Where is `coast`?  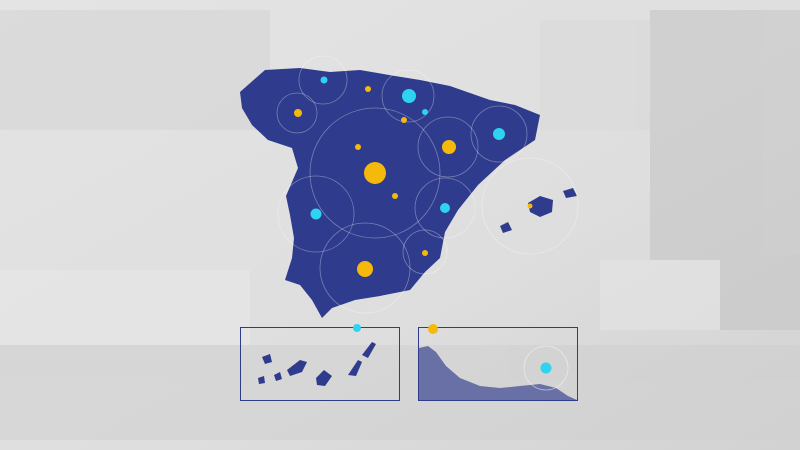
coast is located at coordinates (498, 373).